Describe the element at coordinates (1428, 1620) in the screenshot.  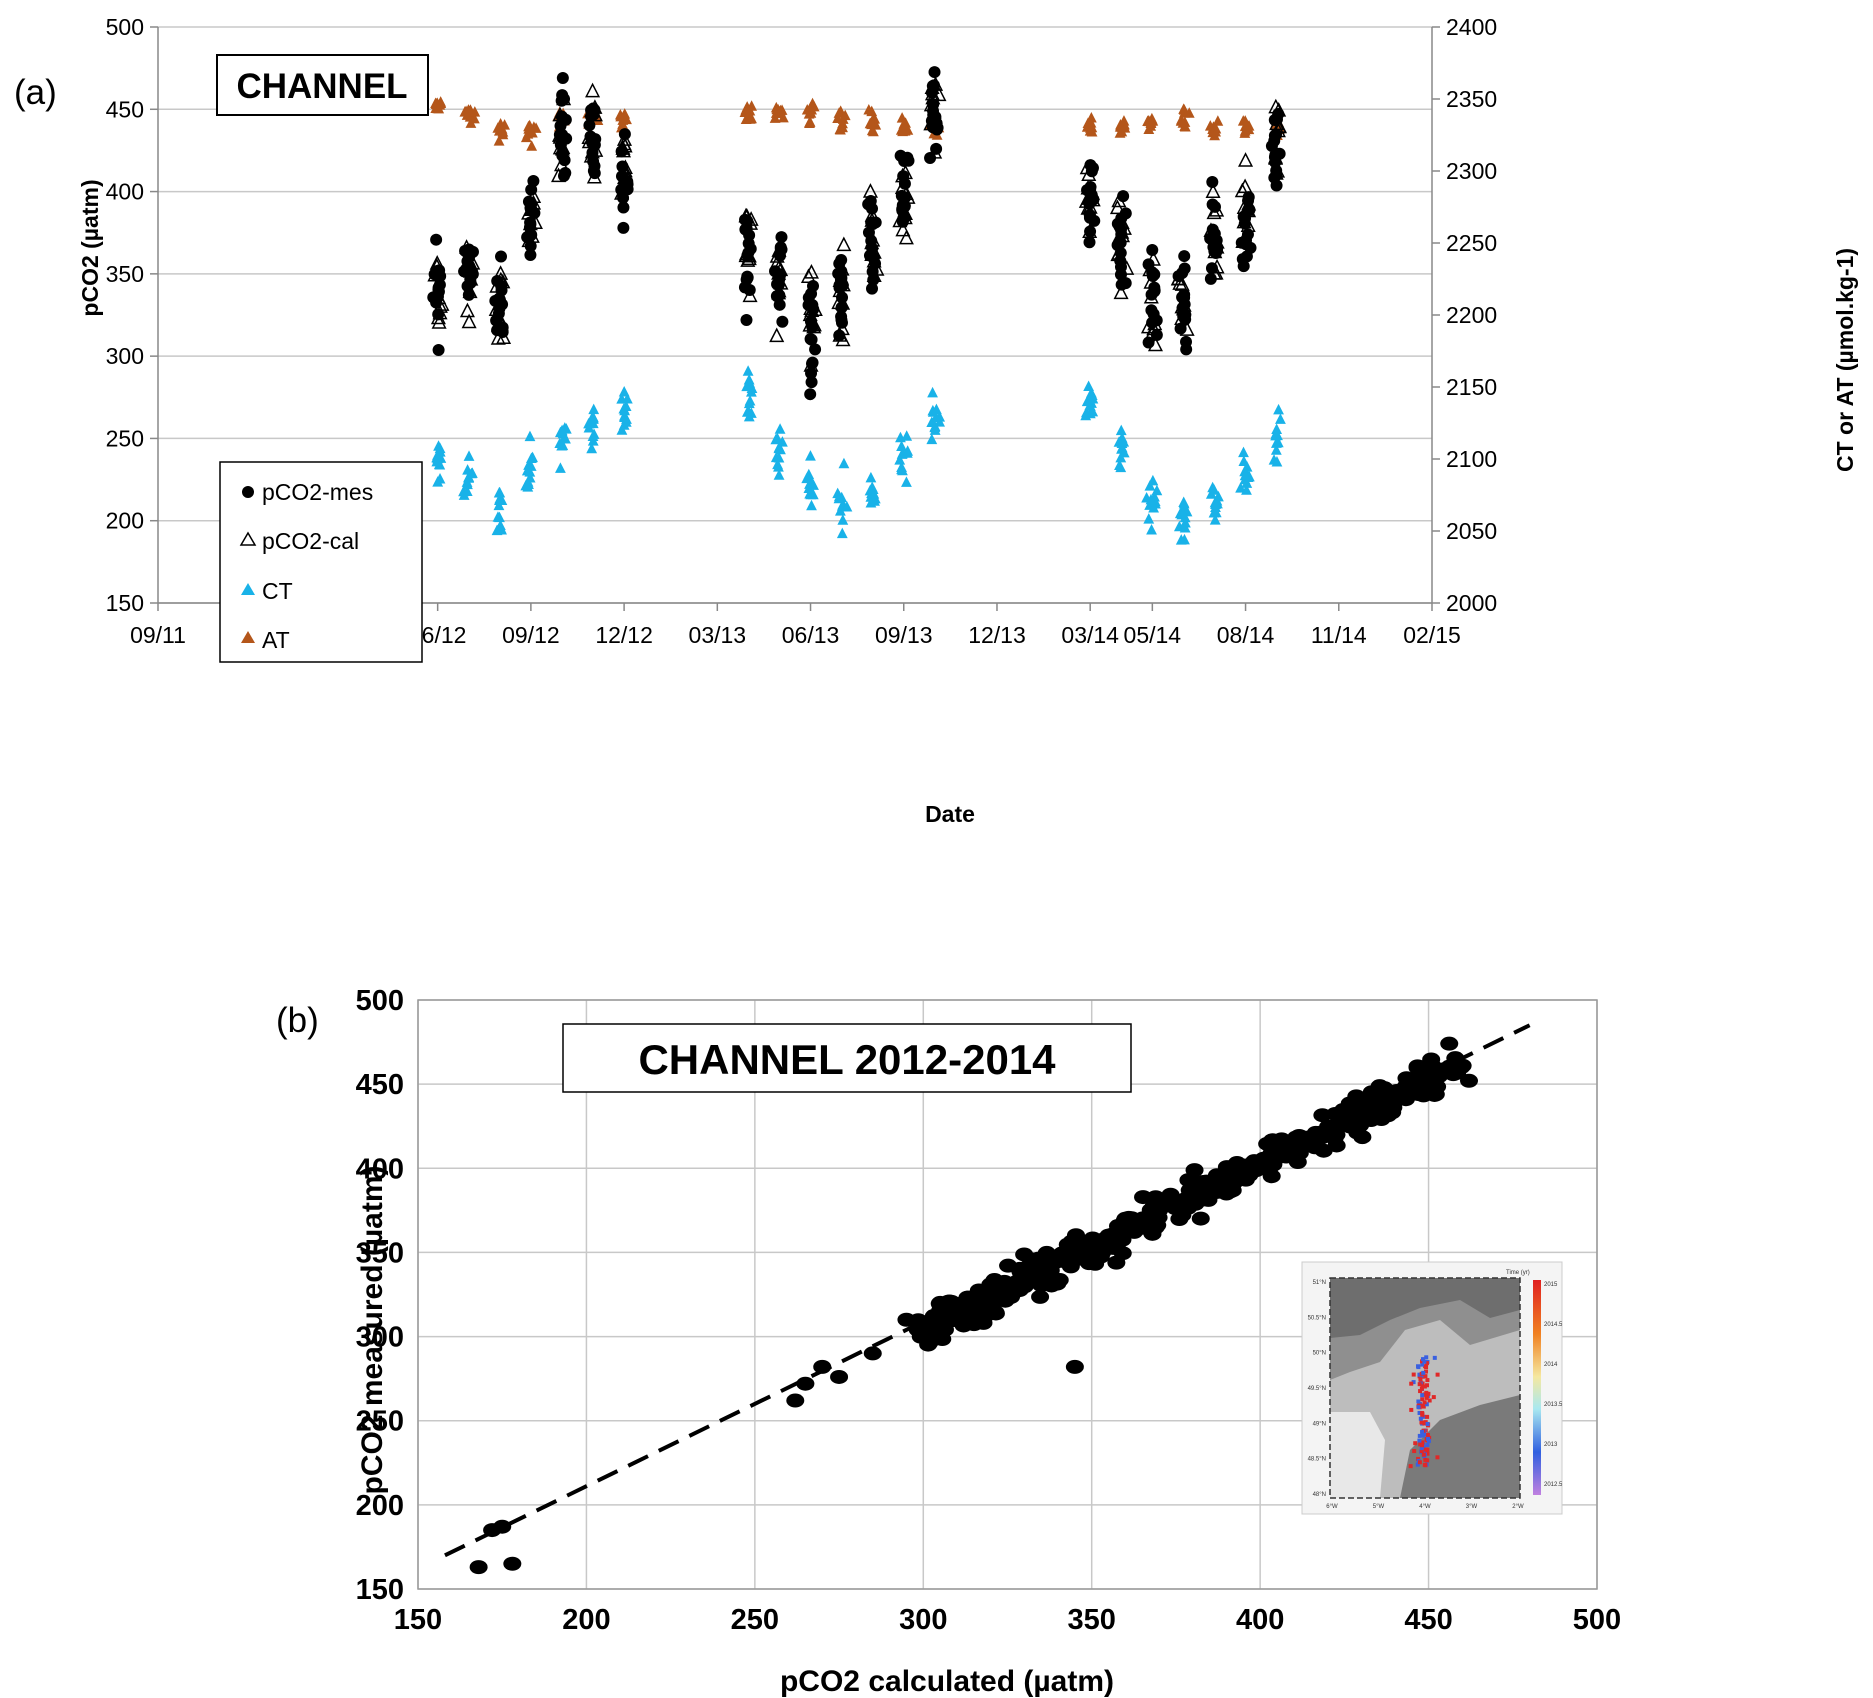
I see `x-tick-label: 450` at that location.